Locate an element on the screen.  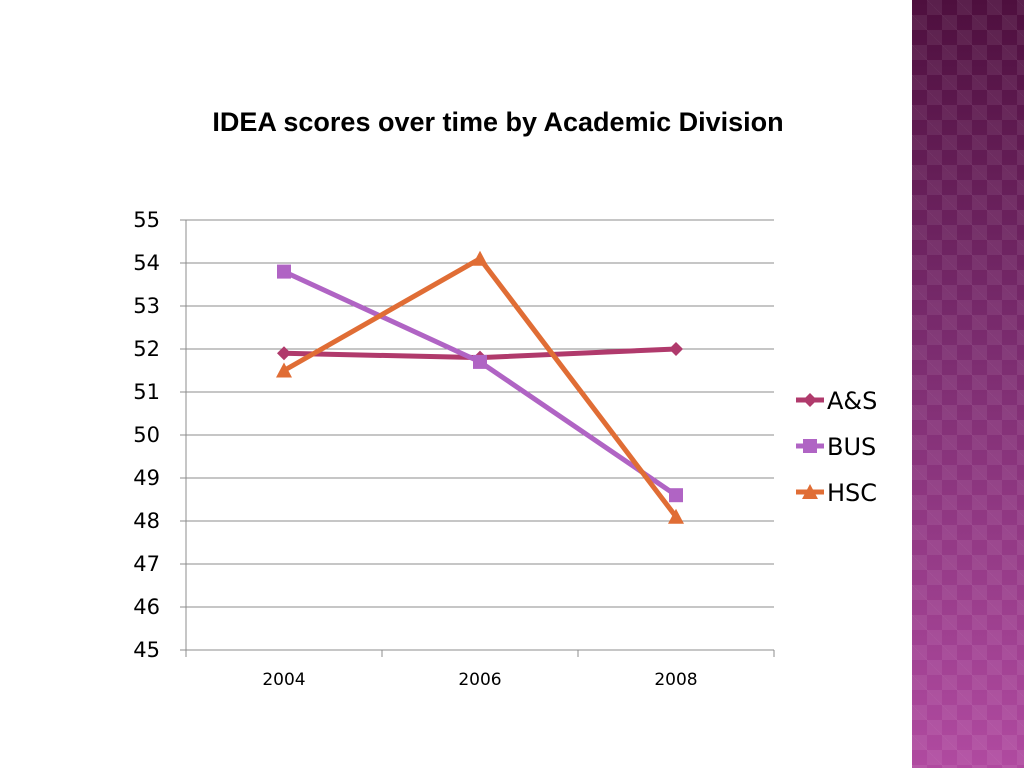
x-tick-label: 2004 is located at coordinates (283, 680).